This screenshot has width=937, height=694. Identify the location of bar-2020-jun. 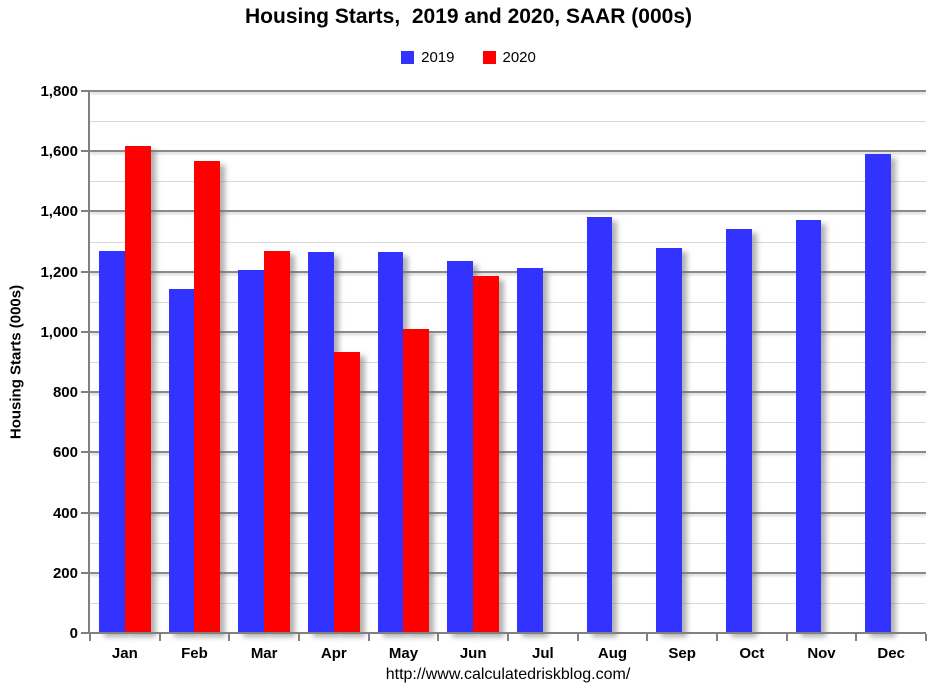
(486, 454).